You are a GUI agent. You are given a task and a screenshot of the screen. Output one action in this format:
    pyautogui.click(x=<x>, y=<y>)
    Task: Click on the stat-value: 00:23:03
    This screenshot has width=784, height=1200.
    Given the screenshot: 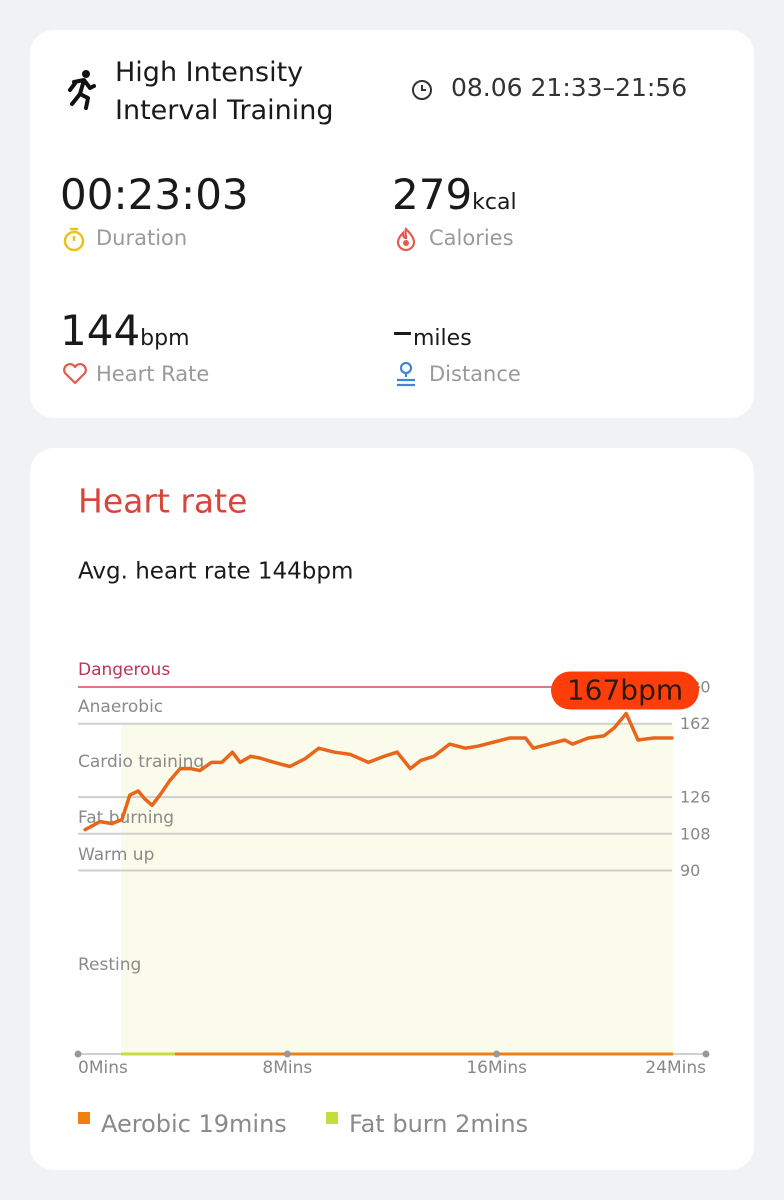 What is the action you would take?
    pyautogui.click(x=154, y=194)
    